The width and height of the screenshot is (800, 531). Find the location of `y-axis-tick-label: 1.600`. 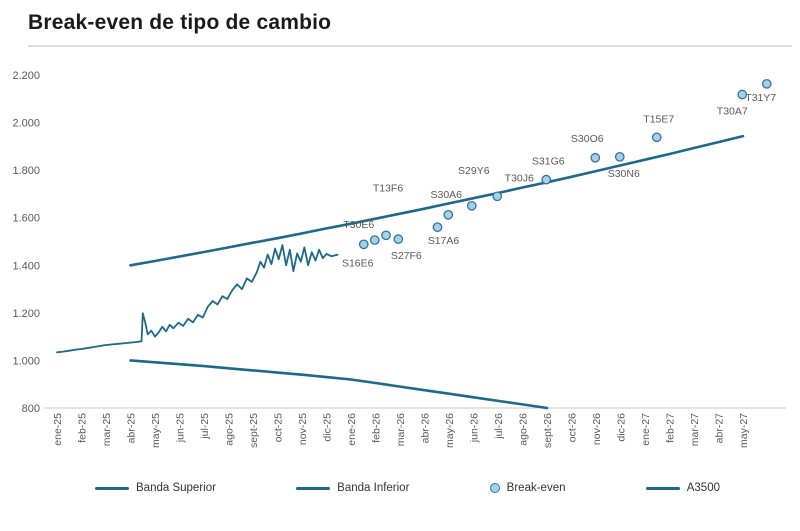

y-axis-tick-label: 1.600 is located at coordinates (26, 219).